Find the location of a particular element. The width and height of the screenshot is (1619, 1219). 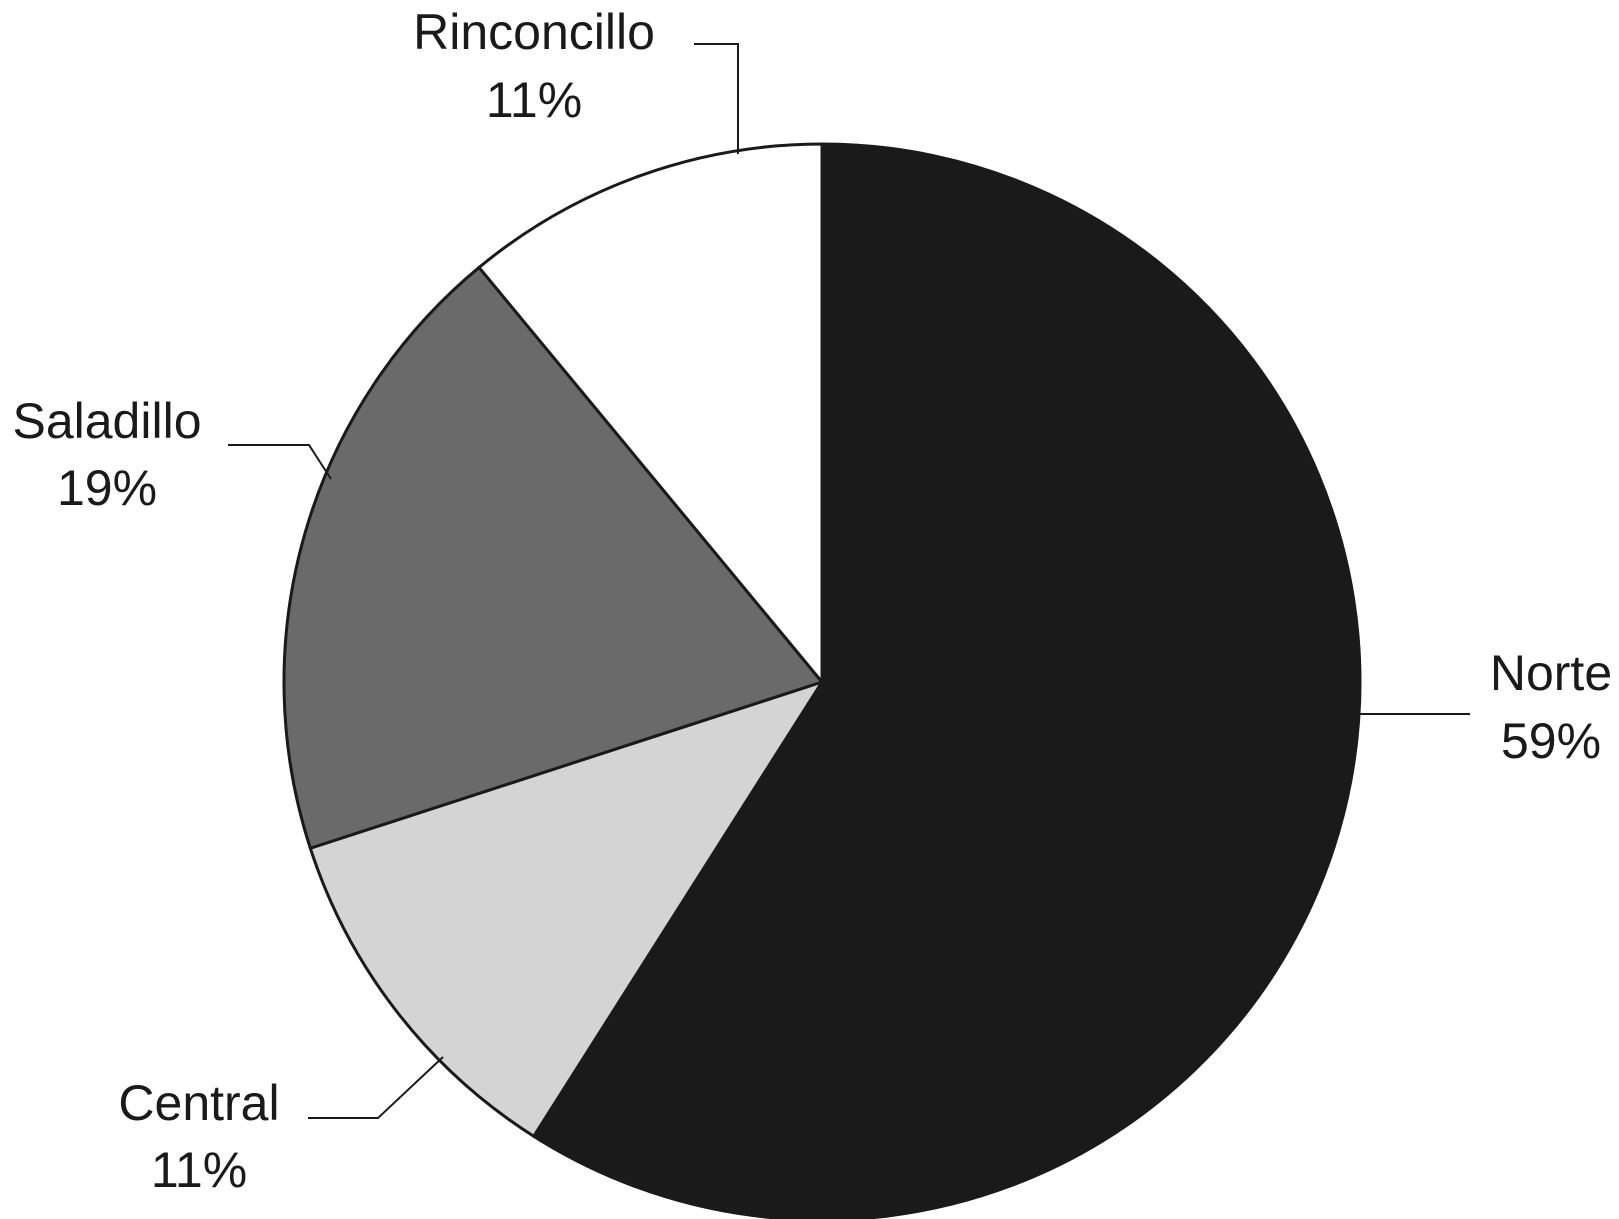

slice-value-rinconcillo: 11% is located at coordinates (534, 100).